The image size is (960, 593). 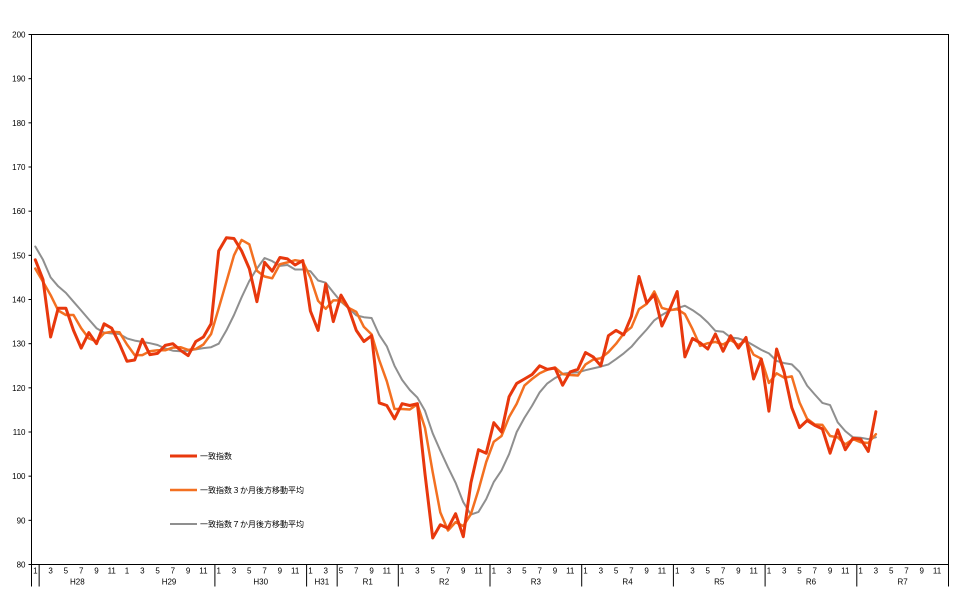 I want to click on y-tick-label: 180, so click(x=19, y=123).